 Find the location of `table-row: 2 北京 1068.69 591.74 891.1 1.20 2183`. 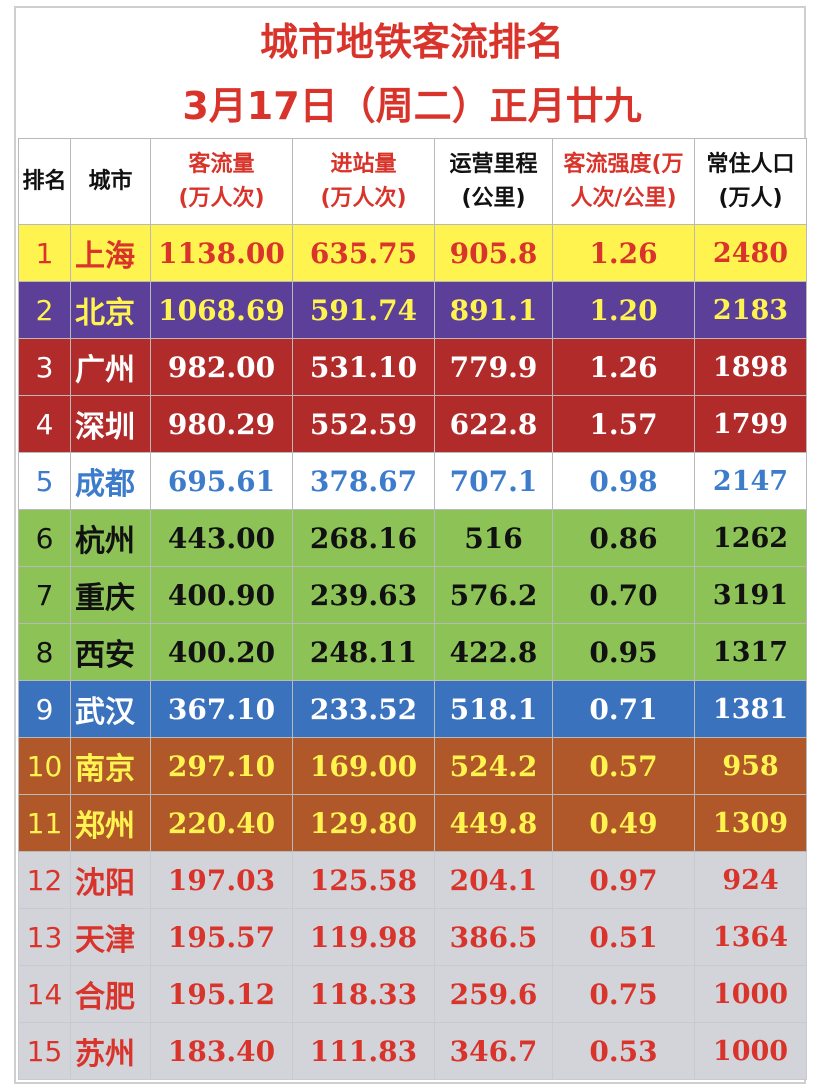

table-row: 2 北京 1068.69 591.74 891.1 1.20 2183 is located at coordinates (412, 310).